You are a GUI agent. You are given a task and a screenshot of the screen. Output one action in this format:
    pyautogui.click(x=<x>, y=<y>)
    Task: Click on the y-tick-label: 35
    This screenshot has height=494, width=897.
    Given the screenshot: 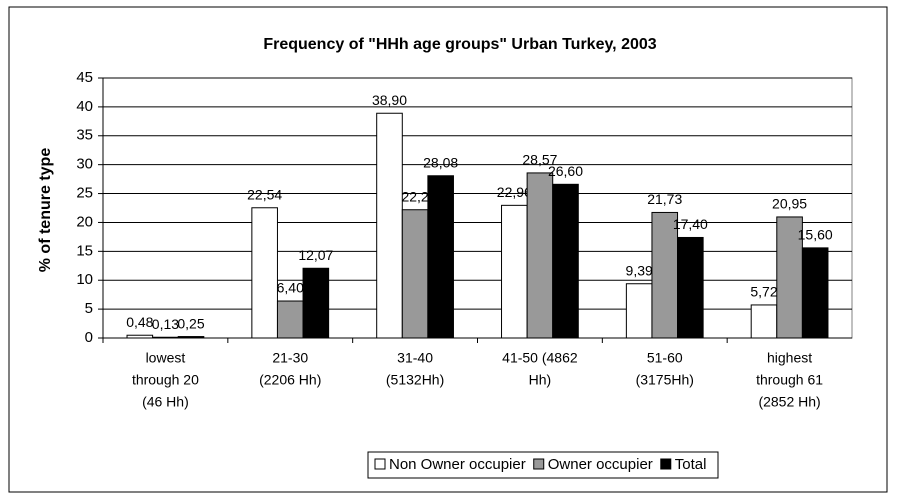 What is the action you would take?
    pyautogui.click(x=84, y=135)
    